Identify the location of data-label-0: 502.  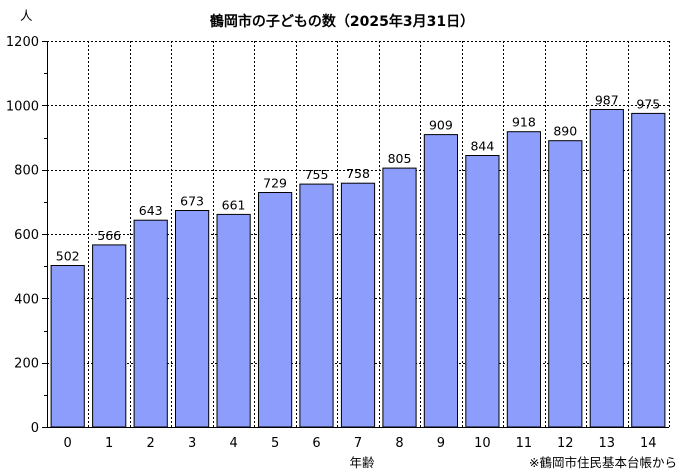
(68, 256).